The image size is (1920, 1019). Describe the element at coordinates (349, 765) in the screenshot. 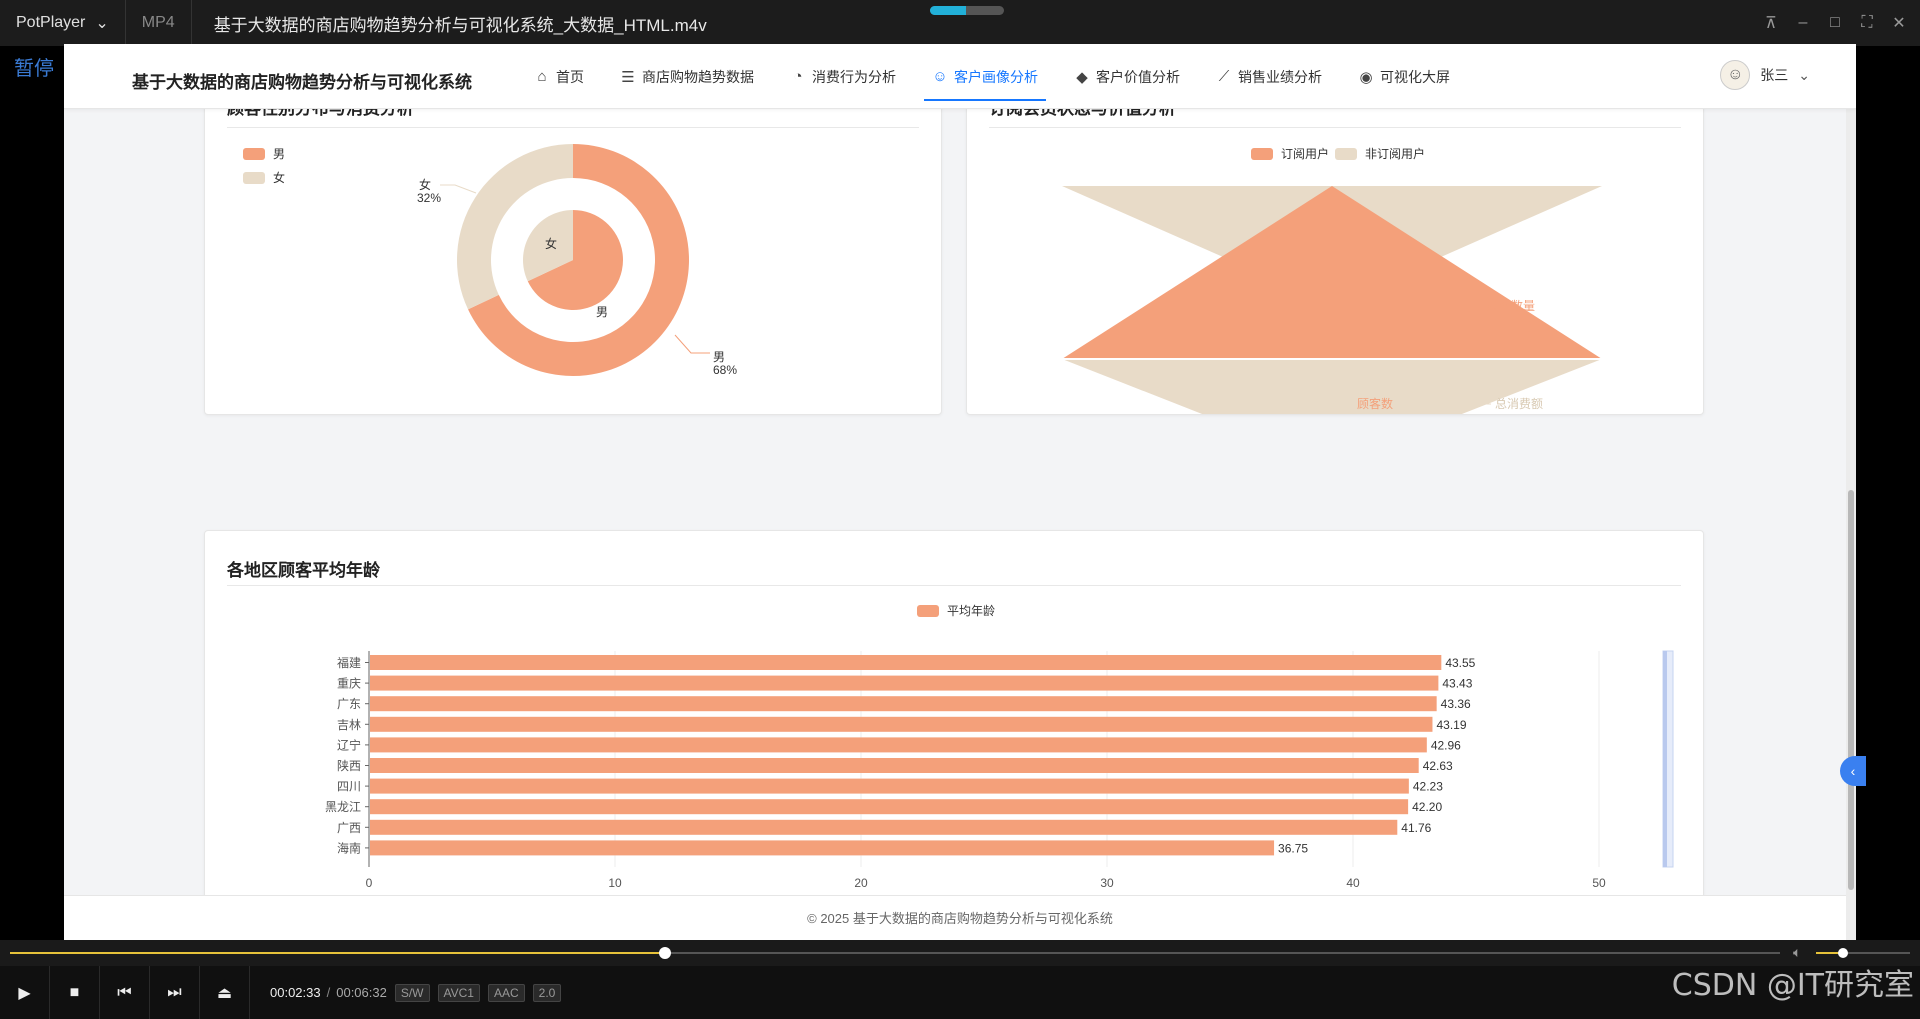

I see `y-tick-label: 陕西` at that location.